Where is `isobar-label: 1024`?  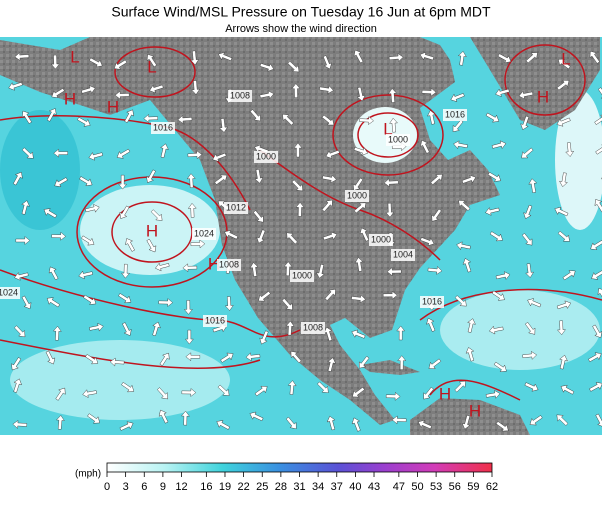
isobar-label: 1024 is located at coordinates (204, 233).